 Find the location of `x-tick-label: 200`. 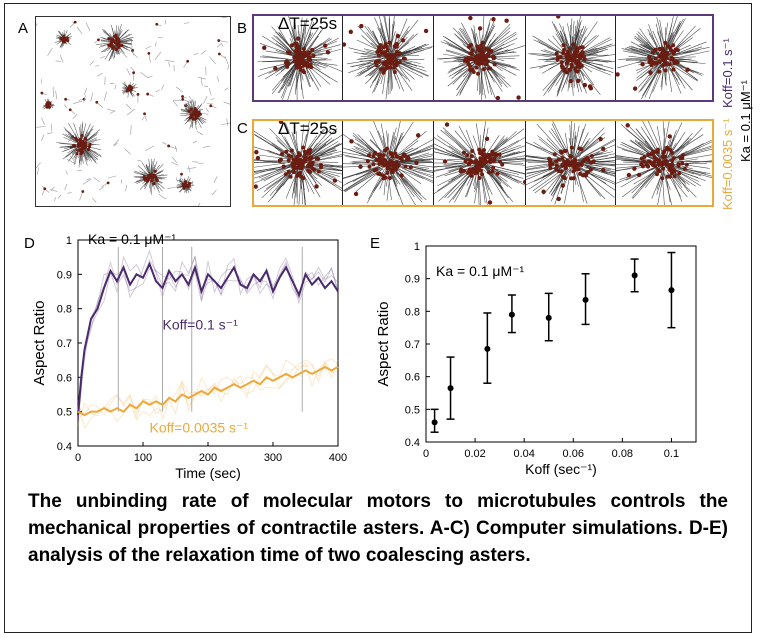

x-tick-label: 200 is located at coordinates (208, 458).